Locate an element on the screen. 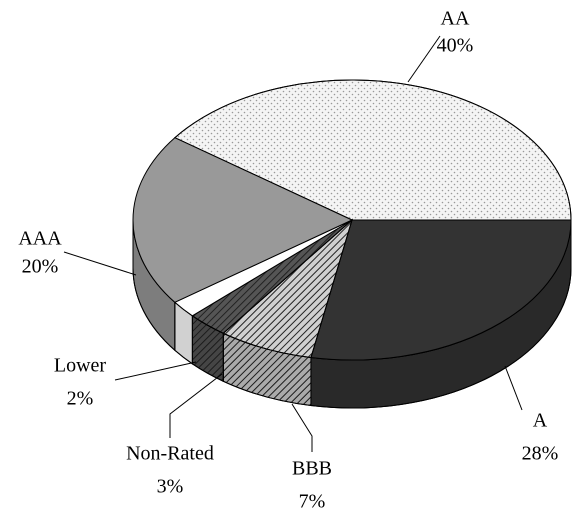 This screenshot has height=516, width=584. category-label: A is located at coordinates (540, 421).